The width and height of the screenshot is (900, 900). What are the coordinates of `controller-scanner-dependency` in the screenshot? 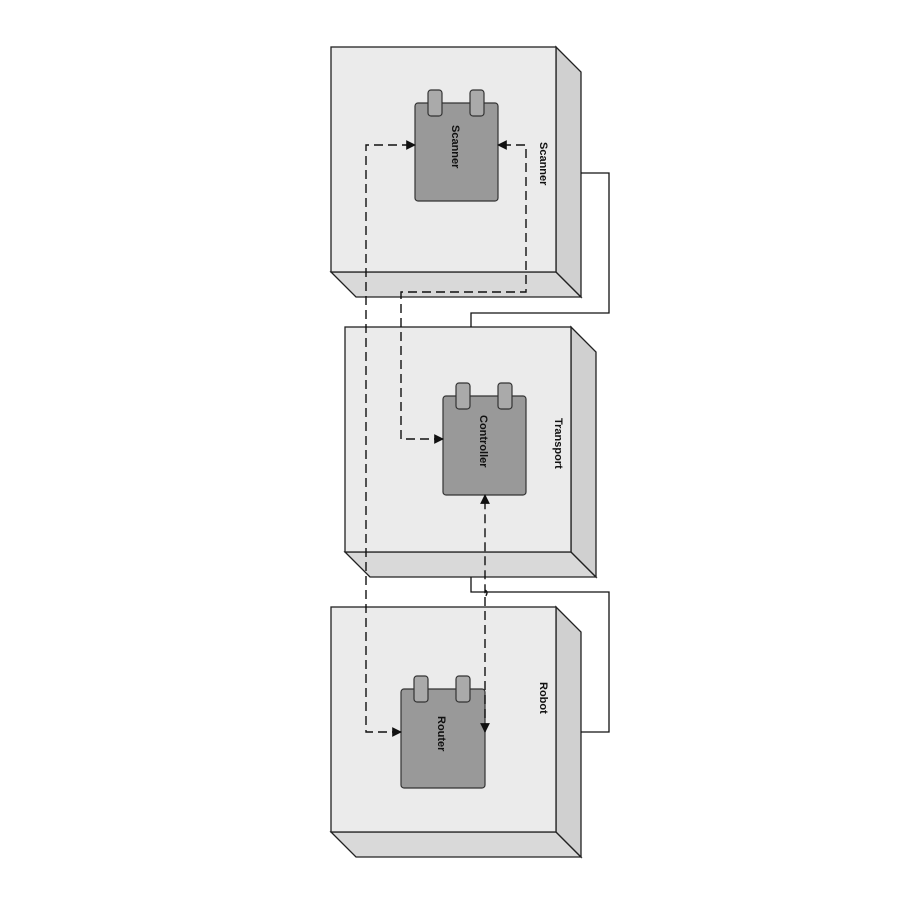 It's located at (463, 292).